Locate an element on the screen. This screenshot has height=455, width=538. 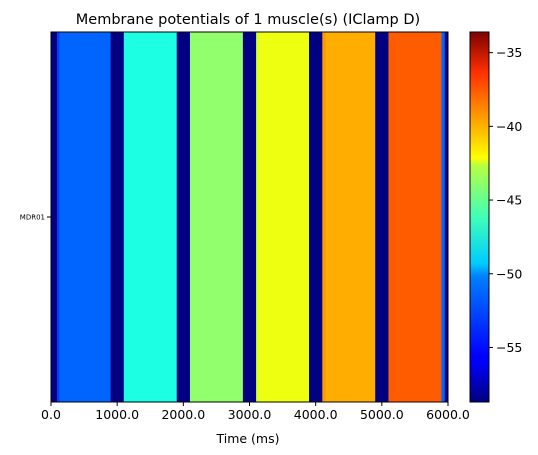
x-tick-label: 1000.0 is located at coordinates (117, 414).